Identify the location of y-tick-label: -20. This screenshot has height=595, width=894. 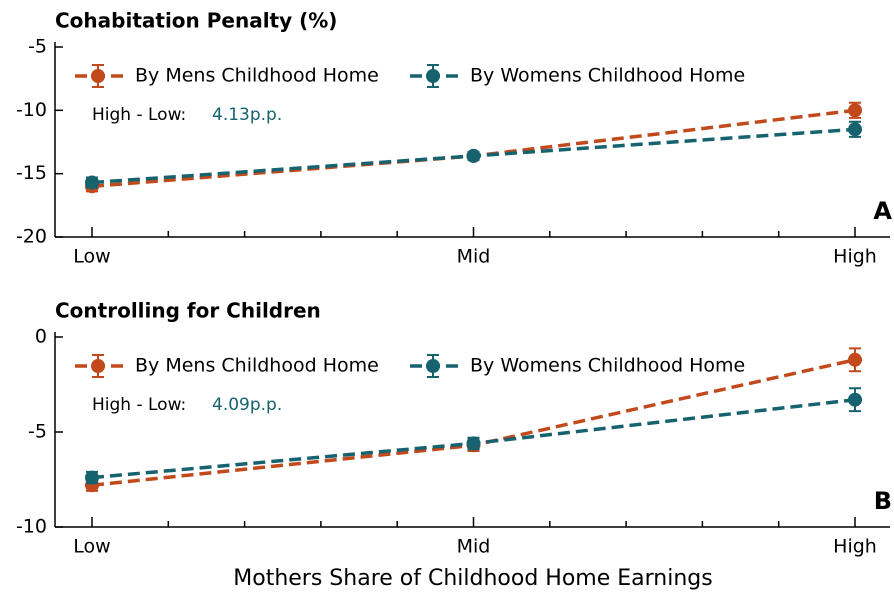
(31, 237).